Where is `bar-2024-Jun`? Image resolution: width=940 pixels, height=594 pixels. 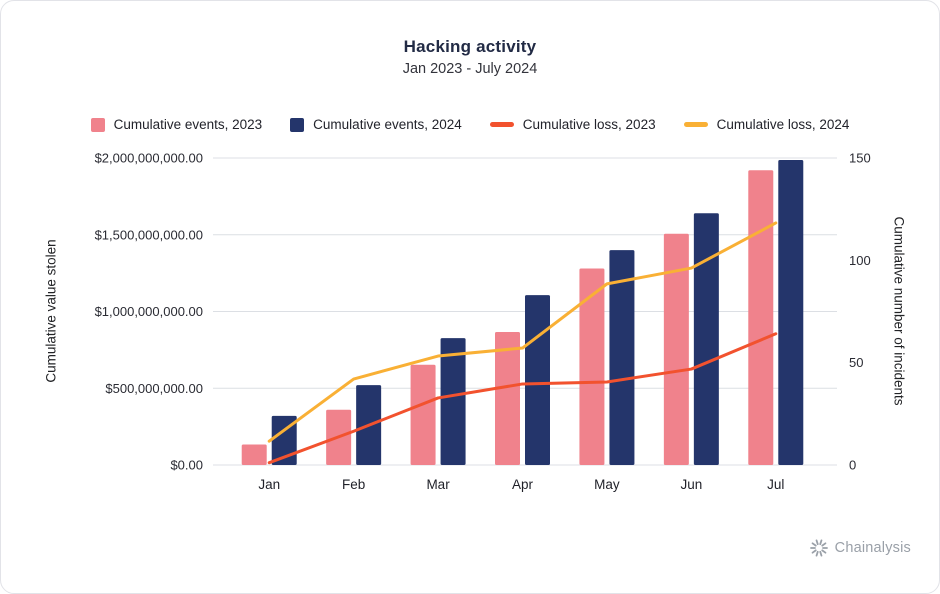
bar-2024-Jun is located at coordinates (706, 339).